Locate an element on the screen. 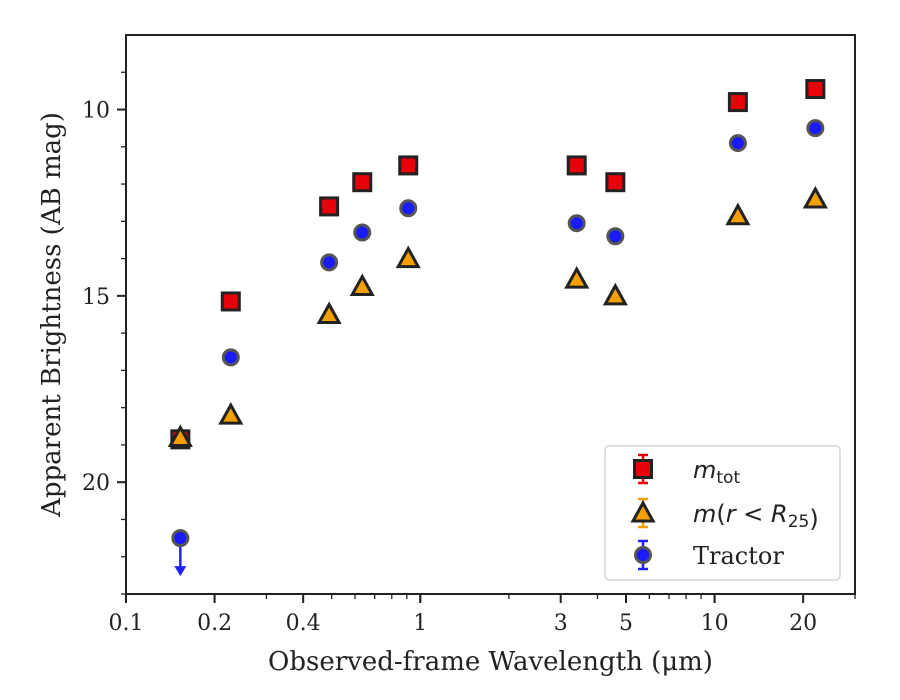 This screenshot has height=700, width=900. x-tick-label: 0.1 is located at coordinates (126, 623).